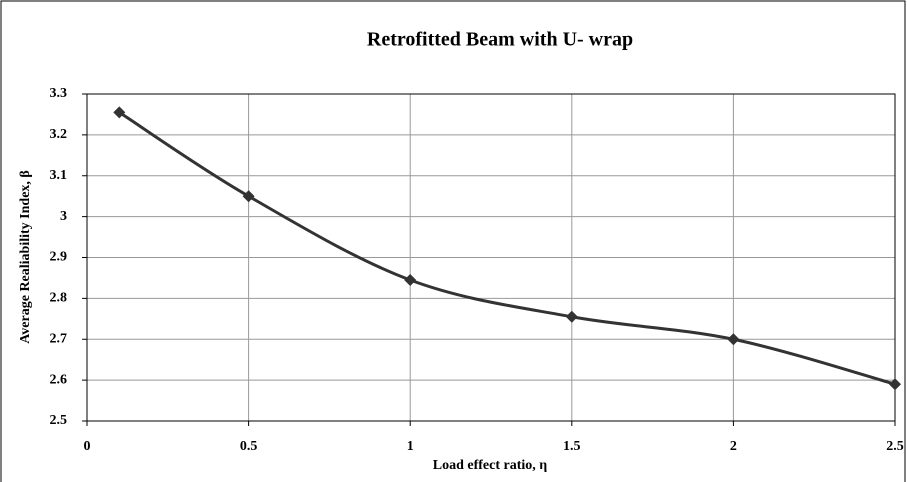 The height and width of the screenshot is (482, 907). I want to click on x-axis-label: Load effect ratio, η, so click(490, 465).